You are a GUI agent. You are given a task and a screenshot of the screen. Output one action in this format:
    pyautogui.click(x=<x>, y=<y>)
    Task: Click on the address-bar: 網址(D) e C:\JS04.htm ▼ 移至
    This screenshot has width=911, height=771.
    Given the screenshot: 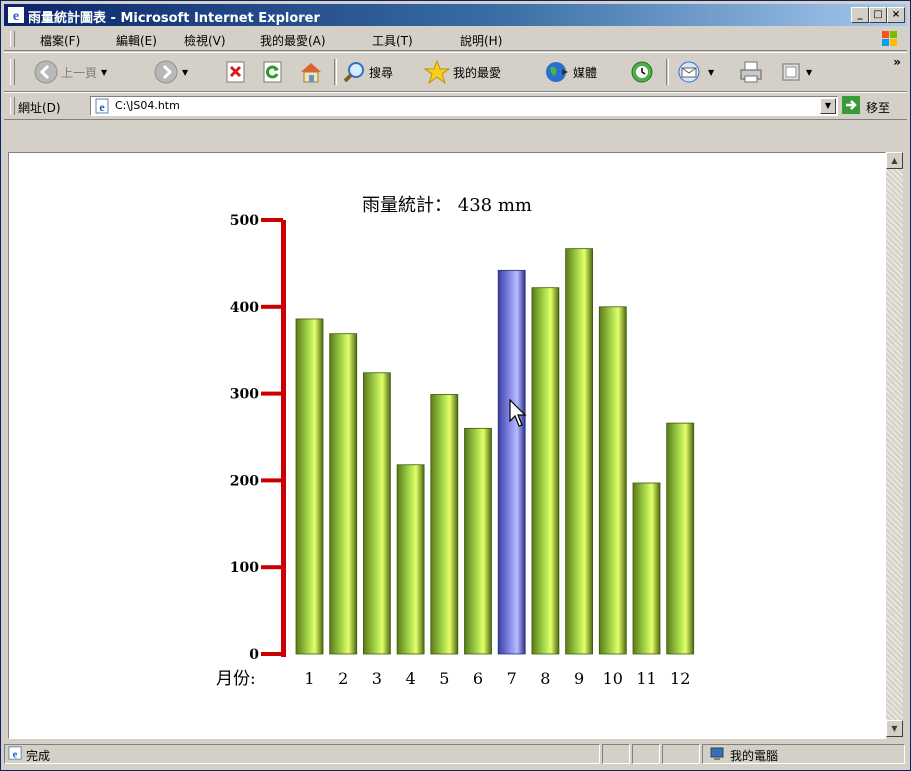 What is the action you would take?
    pyautogui.click(x=455, y=106)
    